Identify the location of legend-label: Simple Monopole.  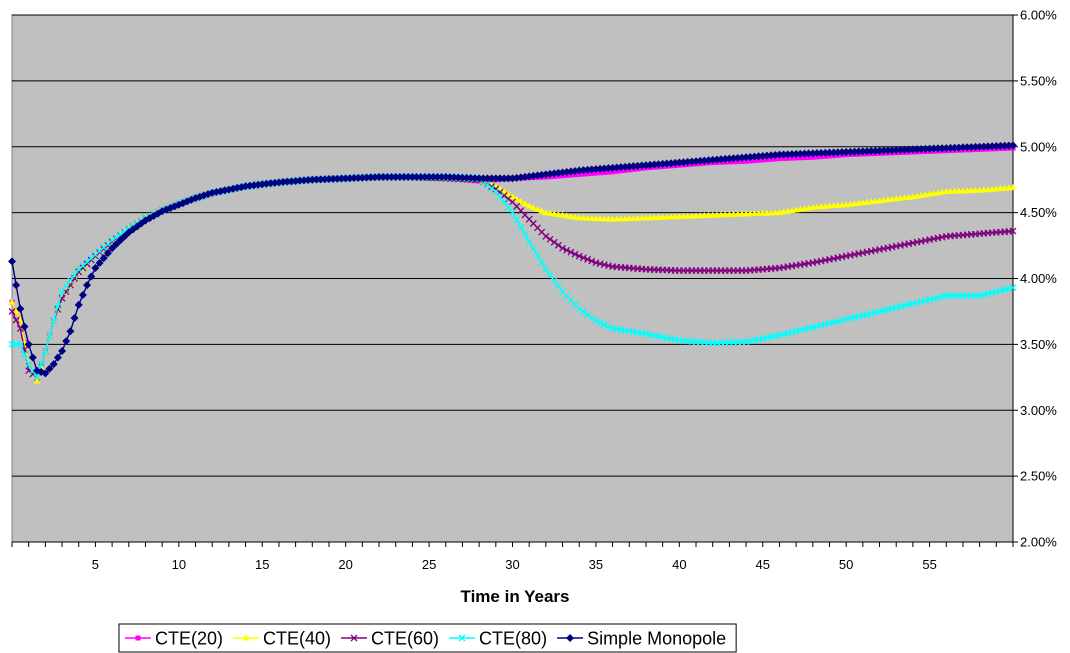
(656, 639).